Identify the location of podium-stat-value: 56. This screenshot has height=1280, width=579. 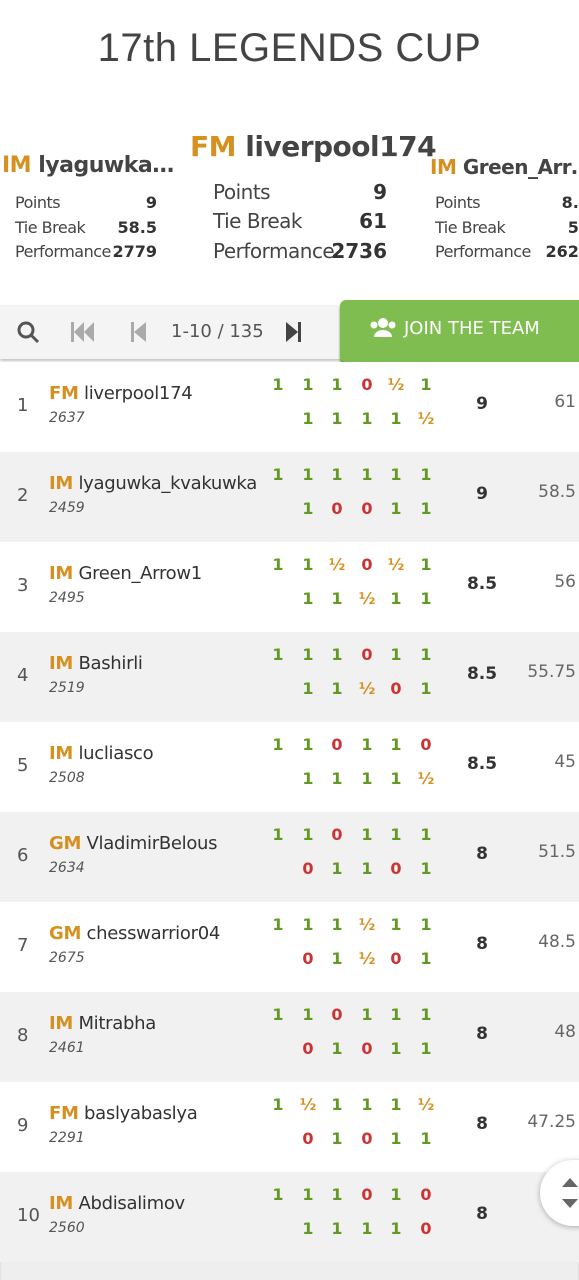
(573, 227).